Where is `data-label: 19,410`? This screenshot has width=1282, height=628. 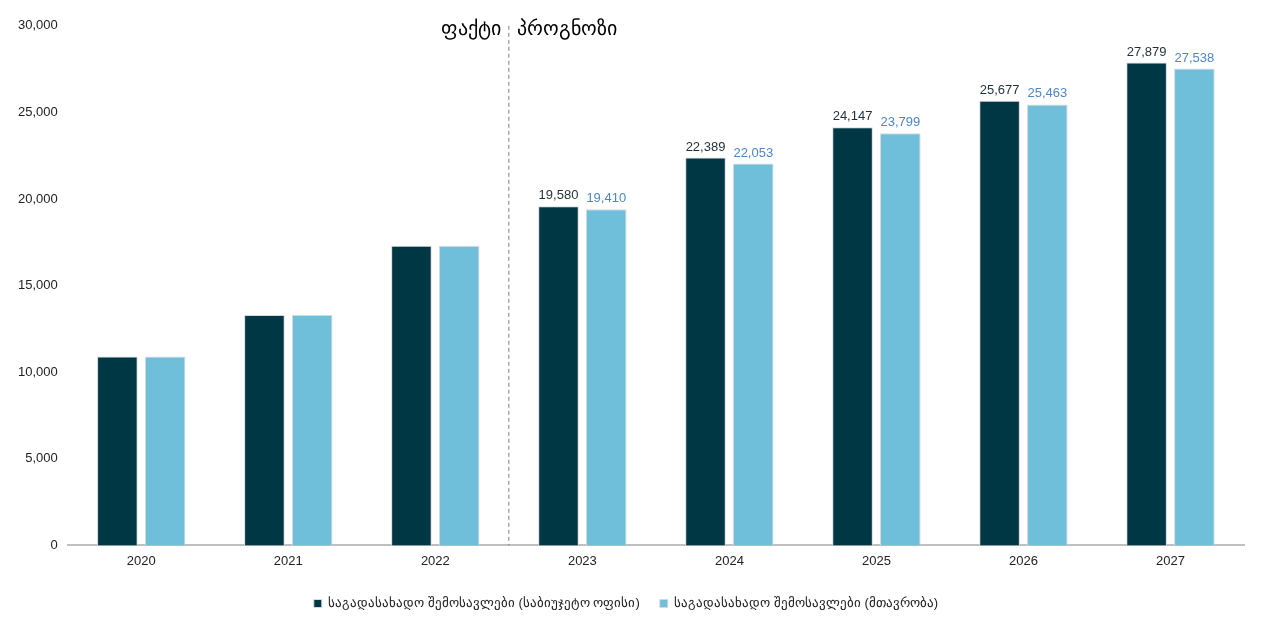 data-label: 19,410 is located at coordinates (606, 198).